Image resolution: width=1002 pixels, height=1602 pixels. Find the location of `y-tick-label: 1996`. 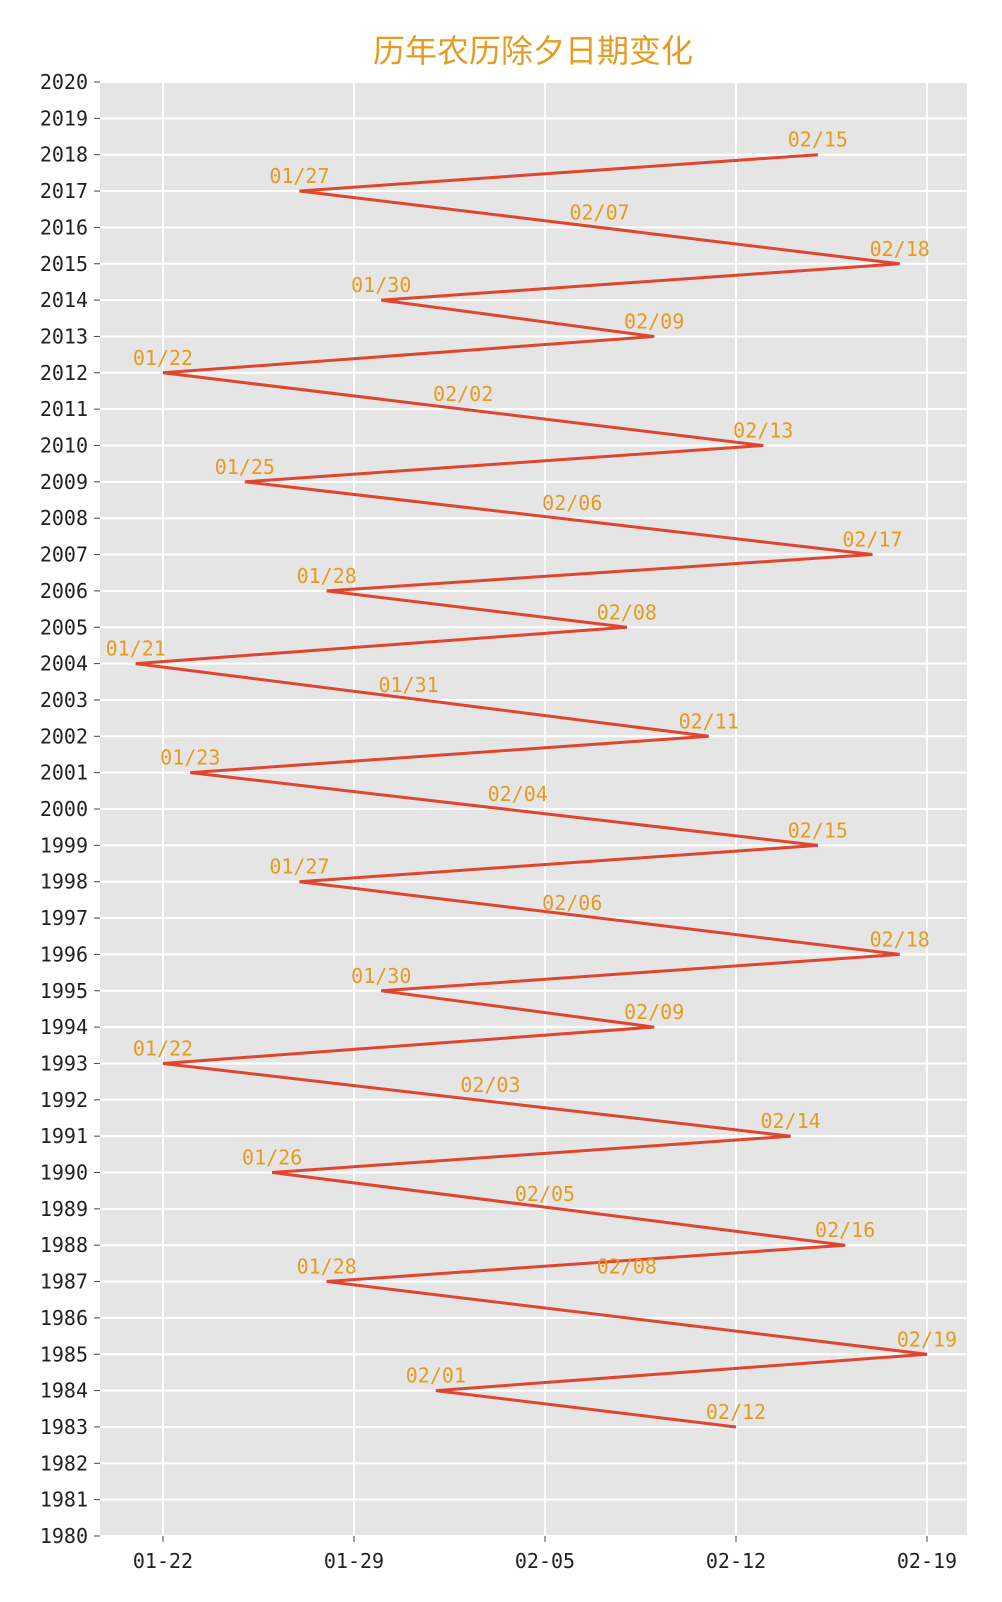

y-tick-label: 1996 is located at coordinates (64, 954).